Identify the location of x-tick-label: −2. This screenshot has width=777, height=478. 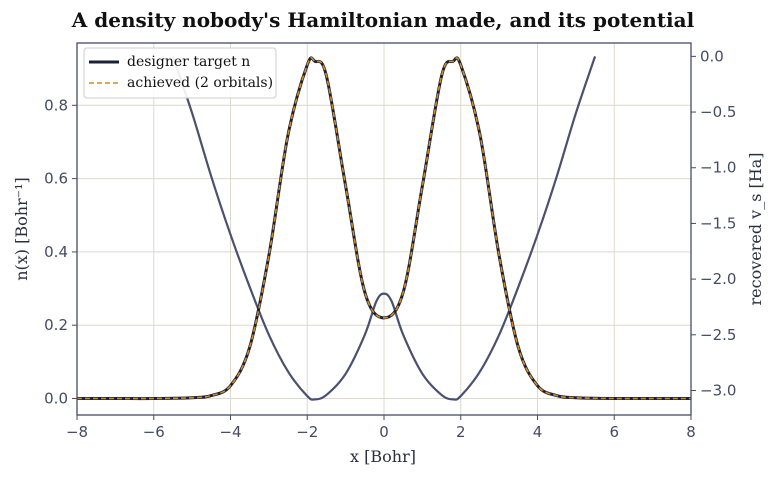
(307, 432).